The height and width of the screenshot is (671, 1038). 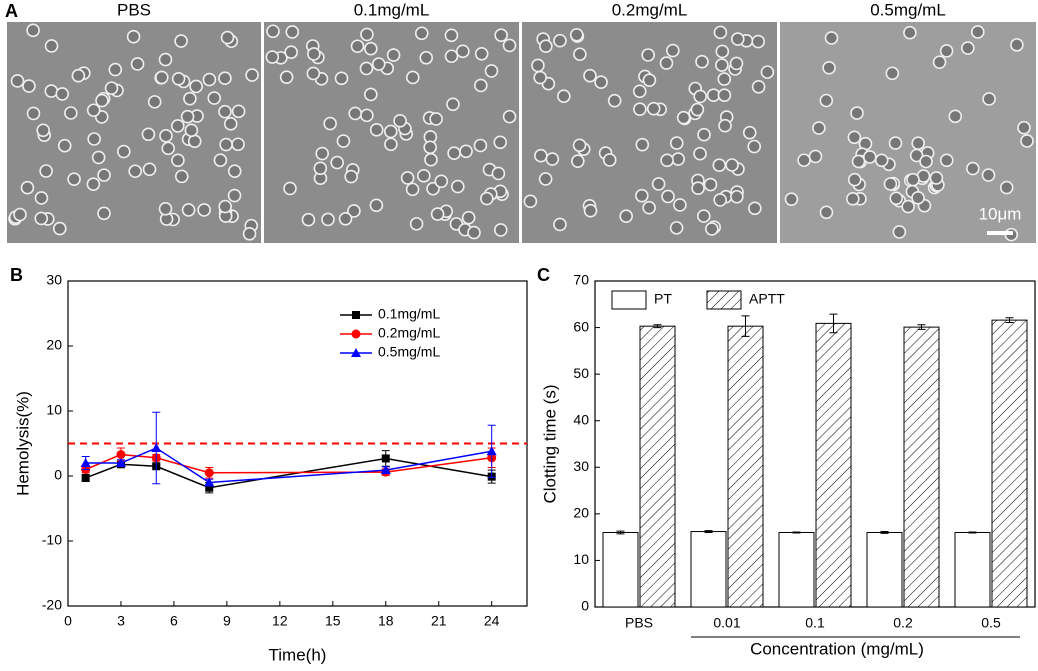 What do you see at coordinates (585, 606) in the screenshot?
I see `y-tick-label: 0` at bounding box center [585, 606].